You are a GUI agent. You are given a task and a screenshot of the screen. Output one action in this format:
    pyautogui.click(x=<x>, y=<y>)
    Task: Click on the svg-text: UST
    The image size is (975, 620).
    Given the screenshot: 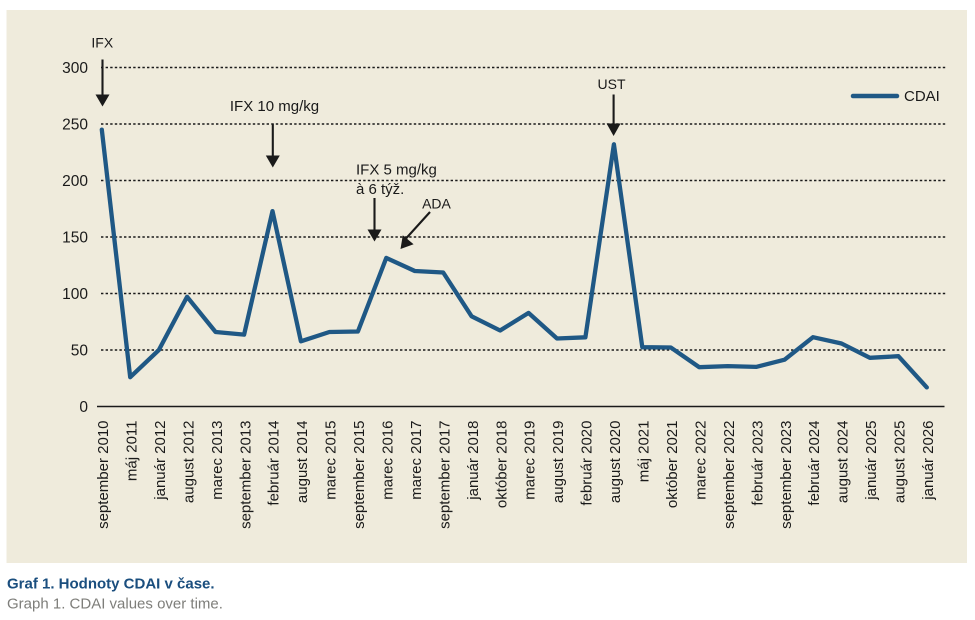 What is the action you would take?
    pyautogui.click(x=612, y=84)
    